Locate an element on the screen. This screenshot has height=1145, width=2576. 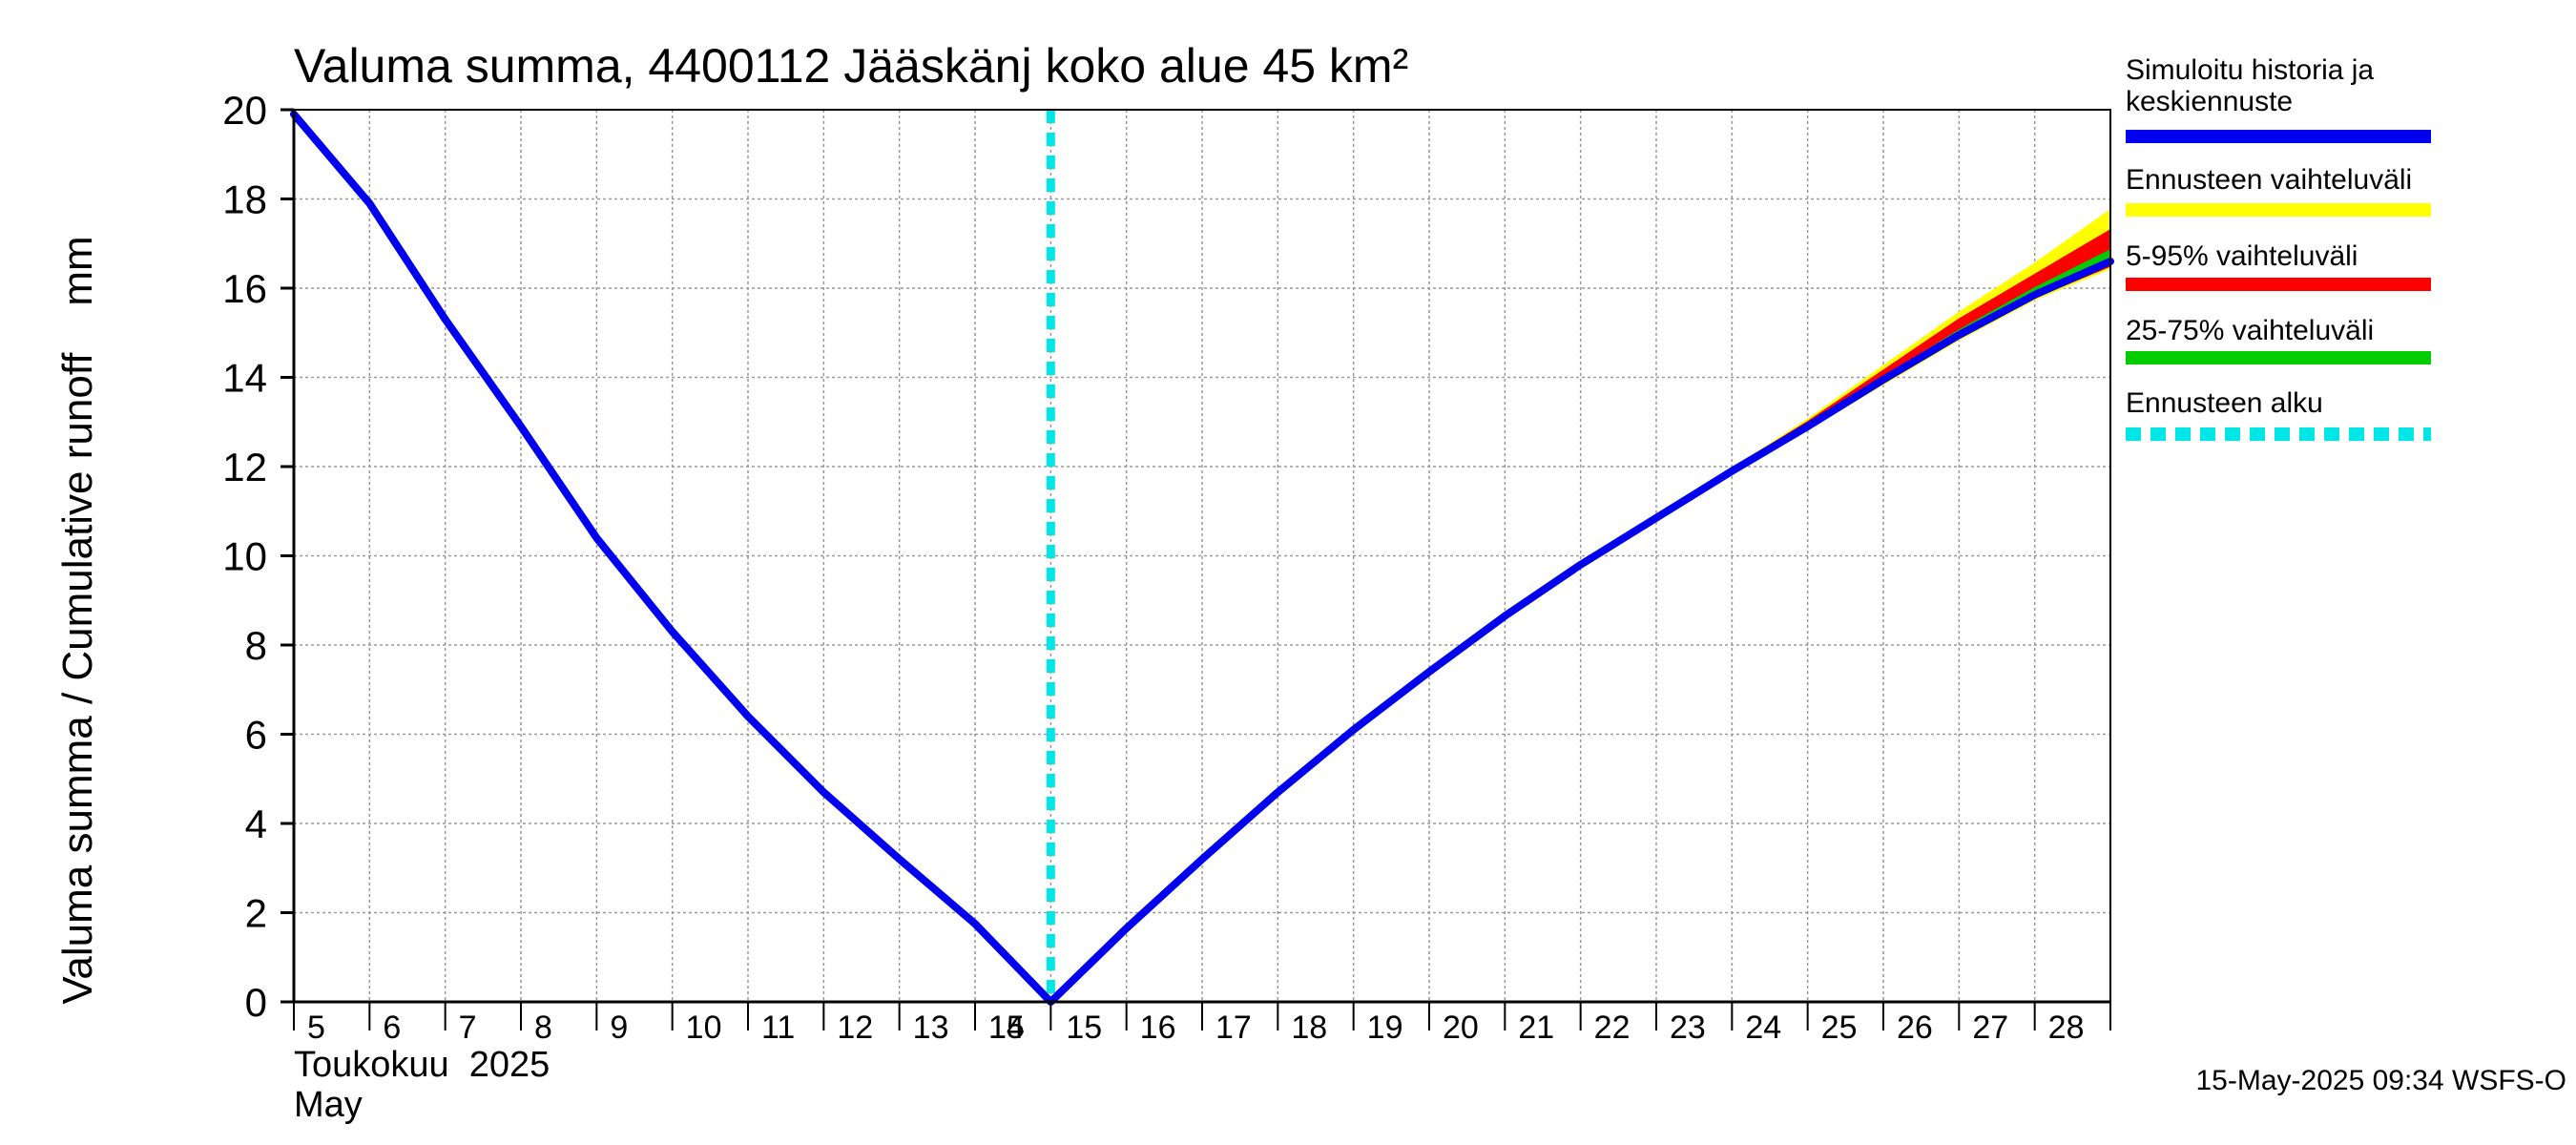
x-tick-label: 24 is located at coordinates (1763, 1028).